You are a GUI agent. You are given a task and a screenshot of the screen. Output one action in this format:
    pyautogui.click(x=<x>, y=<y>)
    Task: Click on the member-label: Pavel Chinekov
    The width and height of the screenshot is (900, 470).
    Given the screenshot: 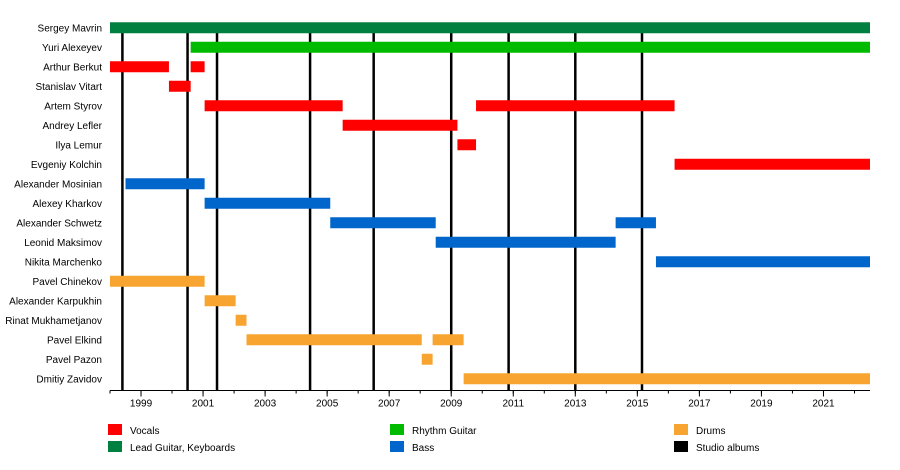 What is the action you would take?
    pyautogui.click(x=67, y=282)
    